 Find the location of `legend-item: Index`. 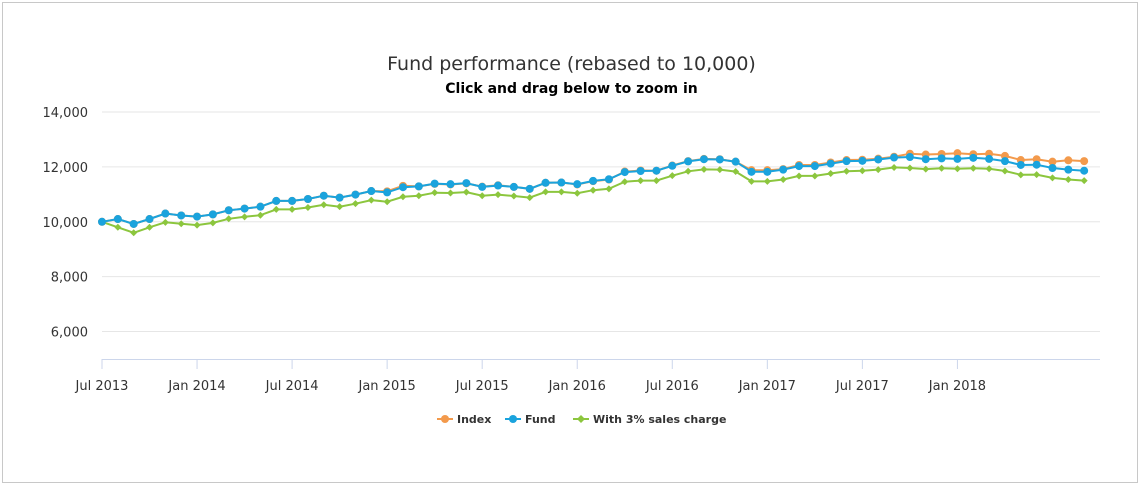

legend-item: Index is located at coordinates (464, 419).